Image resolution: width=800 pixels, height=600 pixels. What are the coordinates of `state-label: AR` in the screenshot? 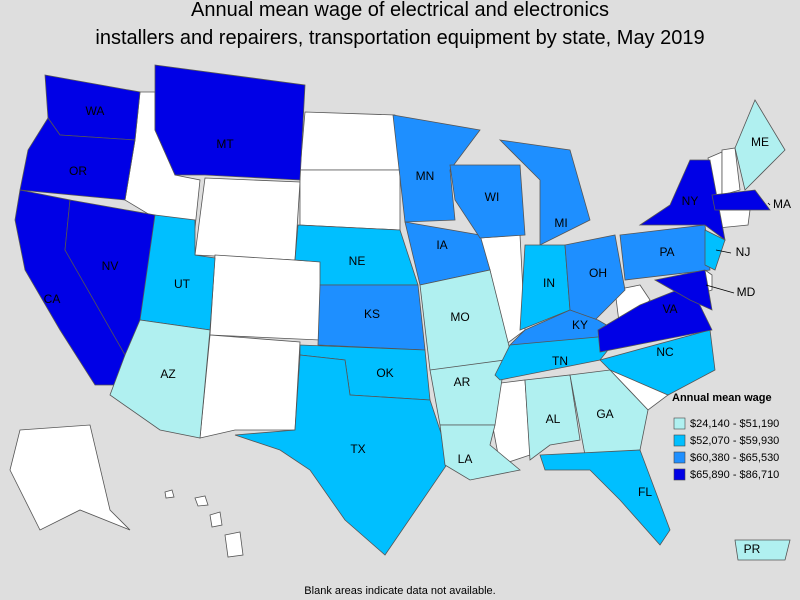 It's located at (462, 382).